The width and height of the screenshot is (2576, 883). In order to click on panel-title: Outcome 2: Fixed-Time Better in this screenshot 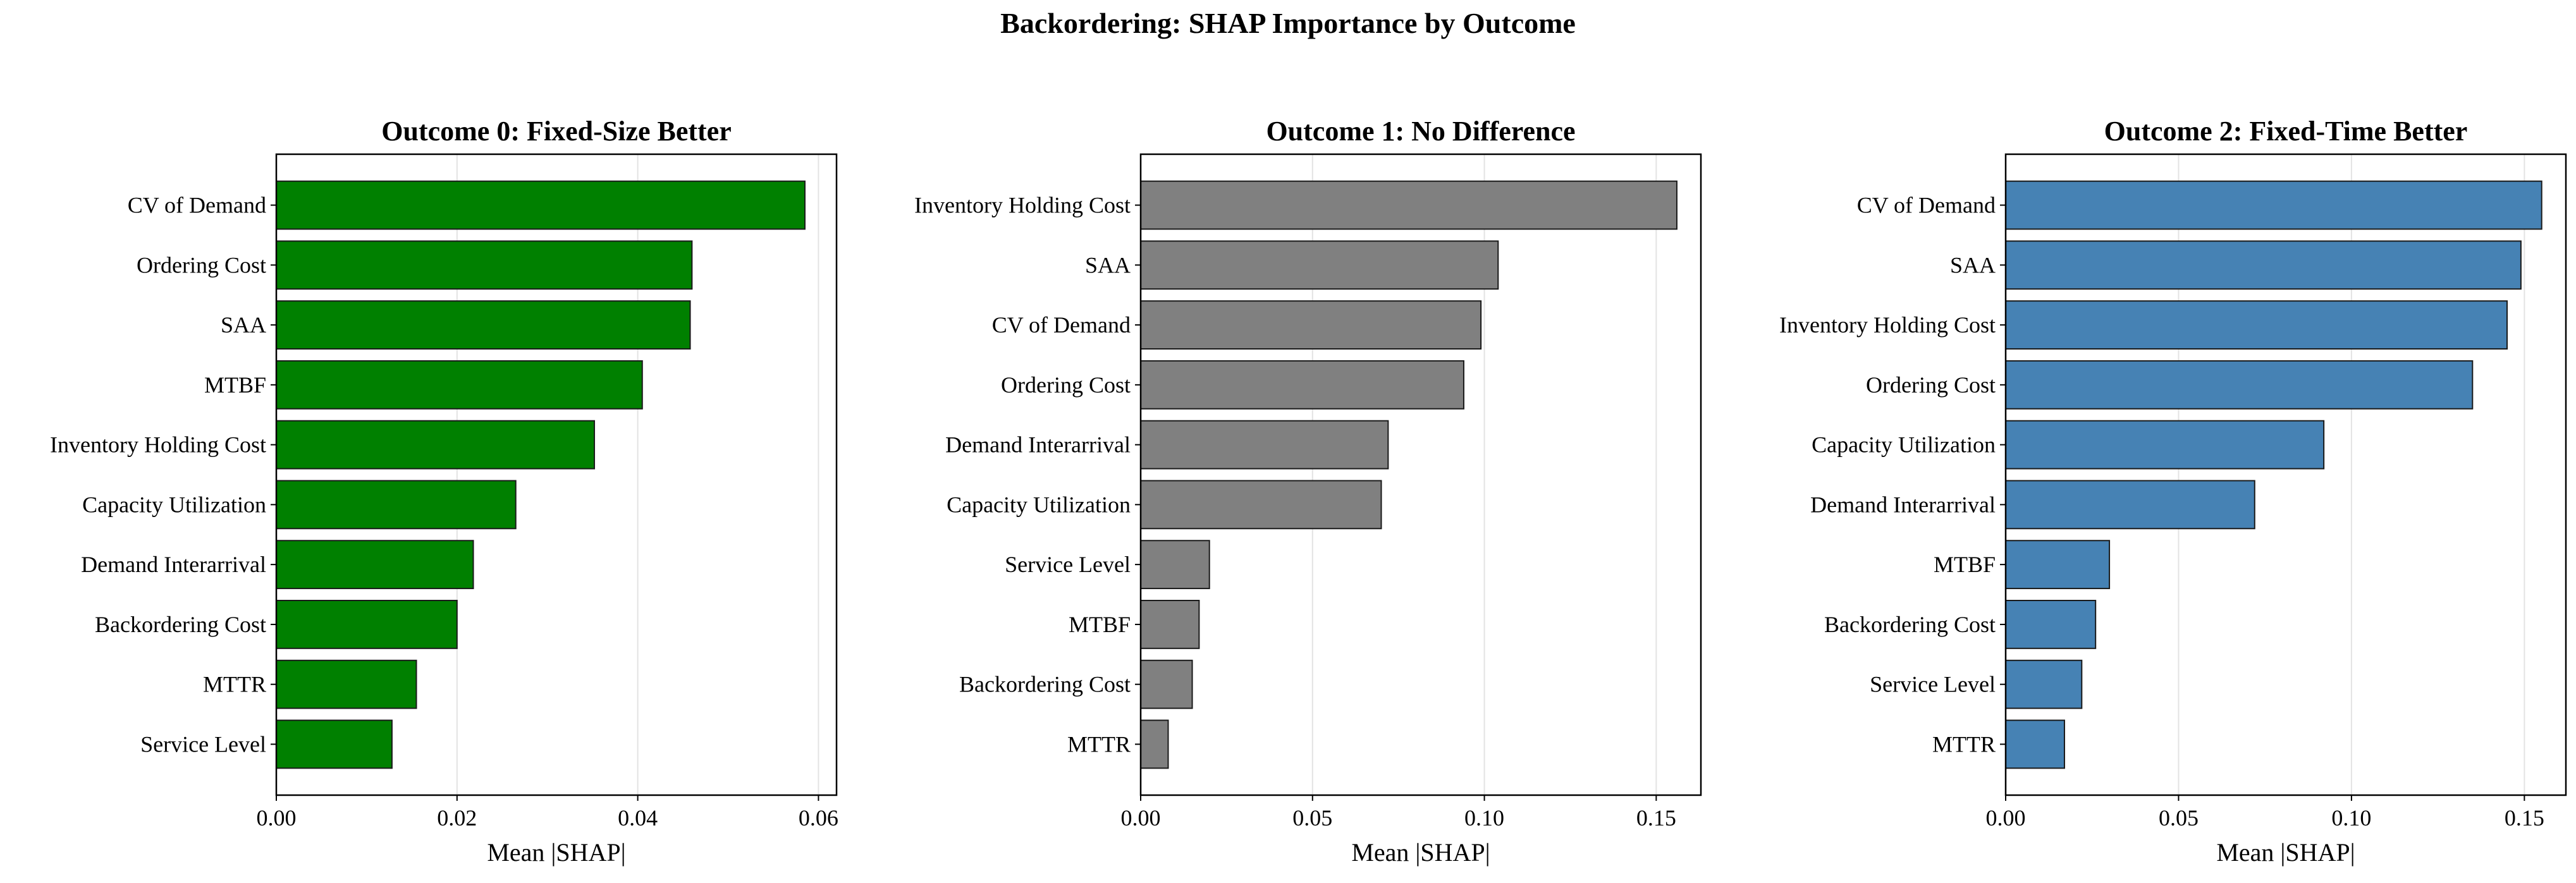, I will do `click(2286, 131)`.